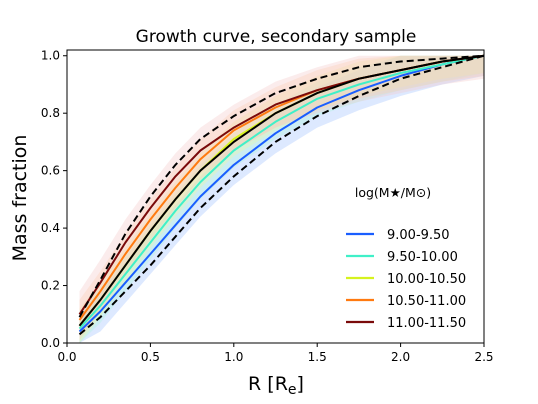 The width and height of the screenshot is (538, 404). I want to click on y-tick-label: 0.0, so click(50, 343).